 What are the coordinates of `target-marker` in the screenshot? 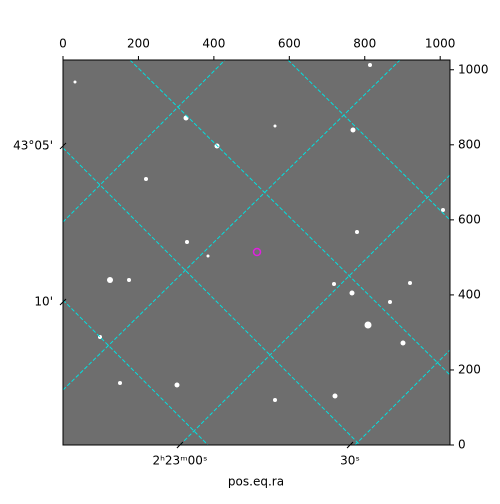 It's located at (257, 252).